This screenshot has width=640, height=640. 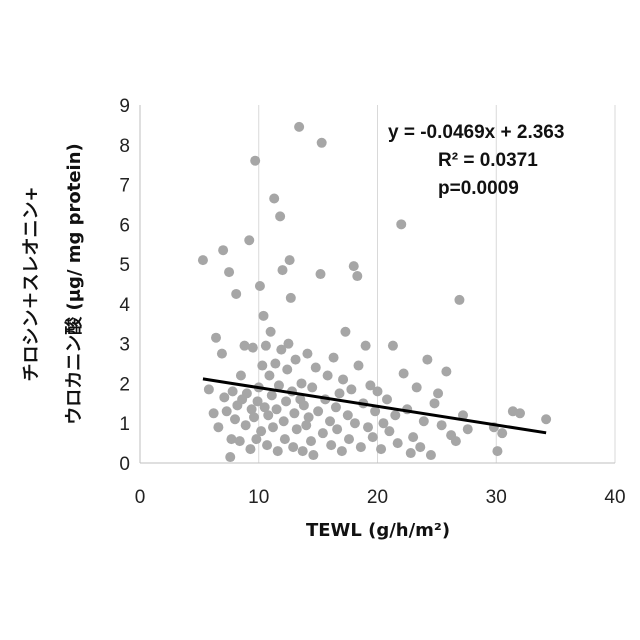 What do you see at coordinates (124, 345) in the screenshot?
I see `y-tick-label-3: 3` at bounding box center [124, 345].